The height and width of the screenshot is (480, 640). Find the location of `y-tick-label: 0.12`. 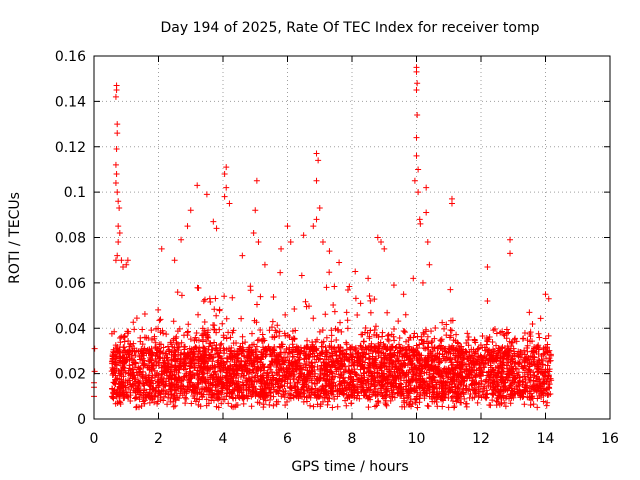

y-tick-label: 0.12 is located at coordinates (70, 148).